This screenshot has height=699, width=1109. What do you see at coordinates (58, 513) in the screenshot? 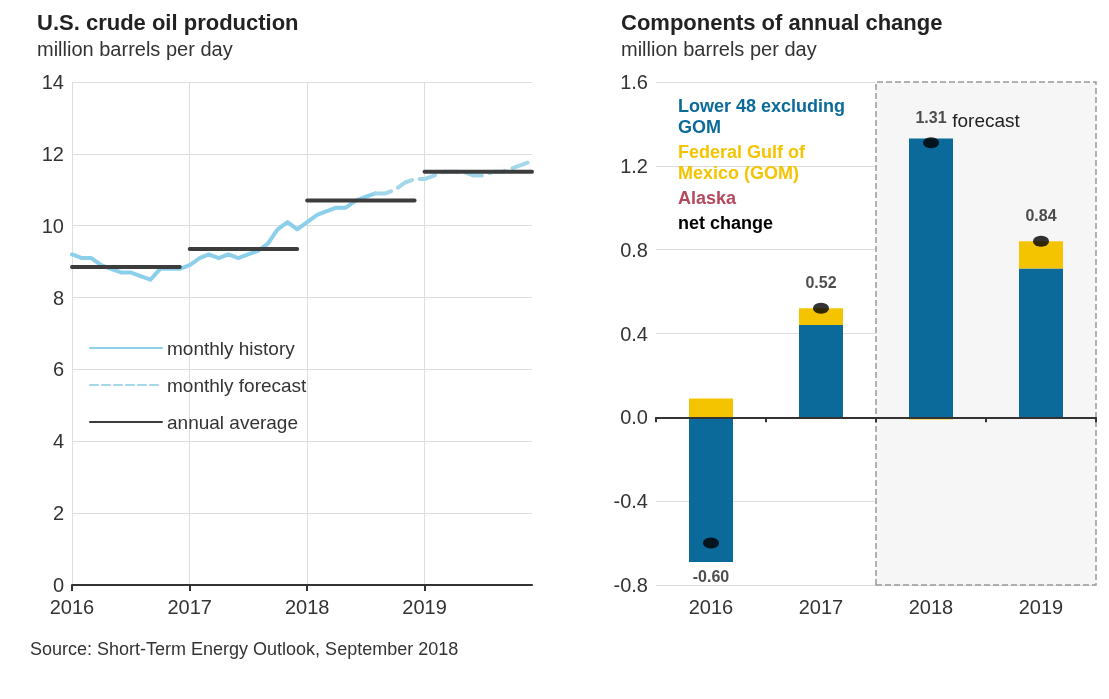
I see `y-tick-label: 2` at bounding box center [58, 513].